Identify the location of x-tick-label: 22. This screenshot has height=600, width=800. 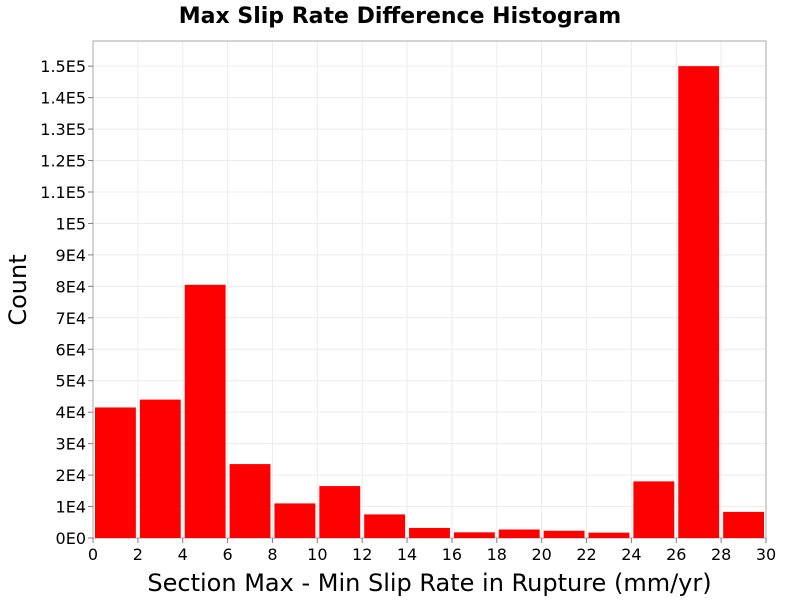
(586, 554).